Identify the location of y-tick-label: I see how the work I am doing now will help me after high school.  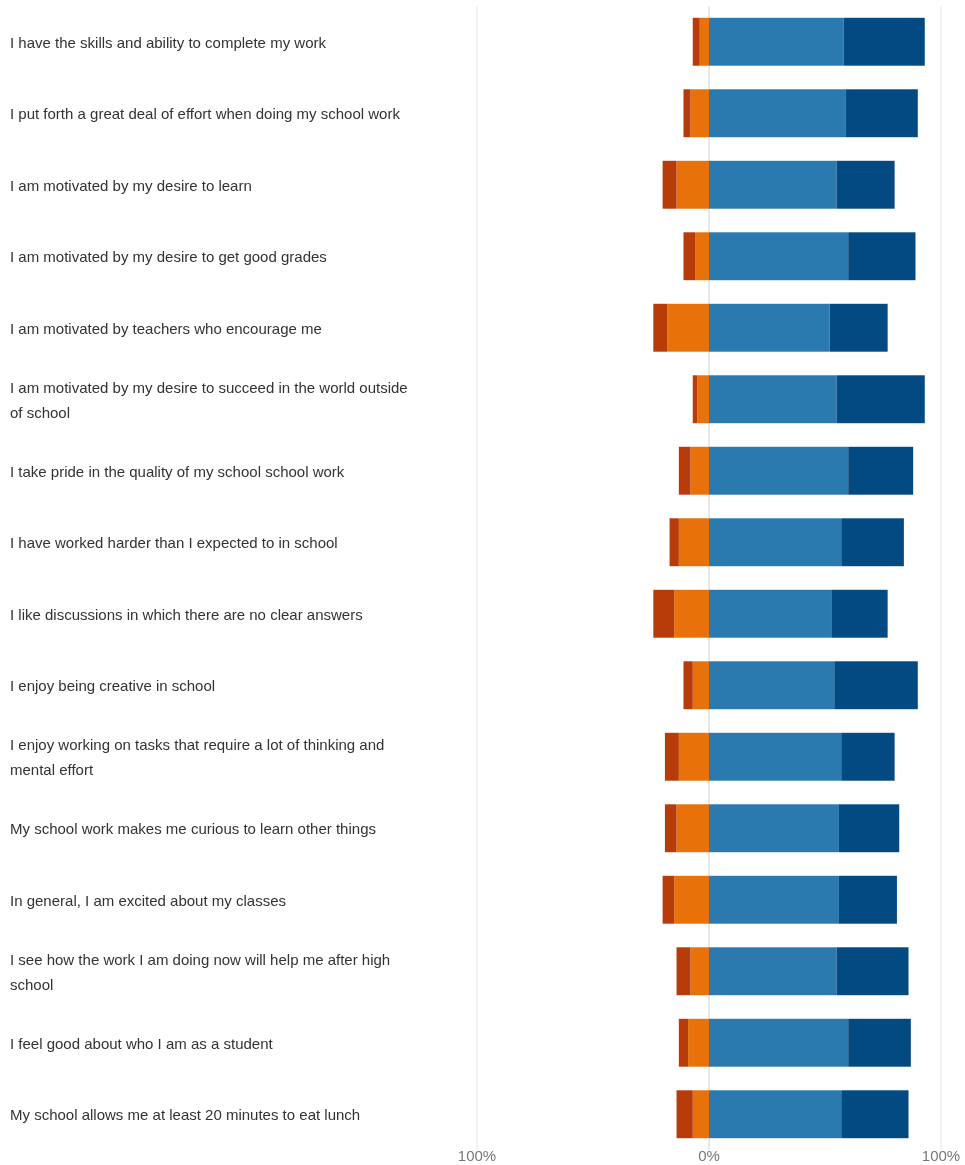
(200, 971).